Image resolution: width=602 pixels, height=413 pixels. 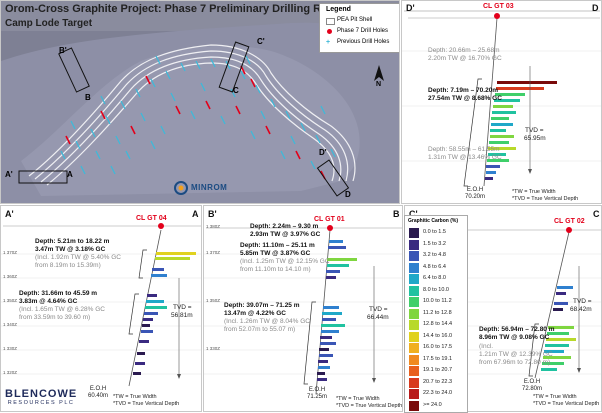 What do you see at coordinates (558, 328) in the screenshot?
I see `interval-bars-c` at bounding box center [558, 328].